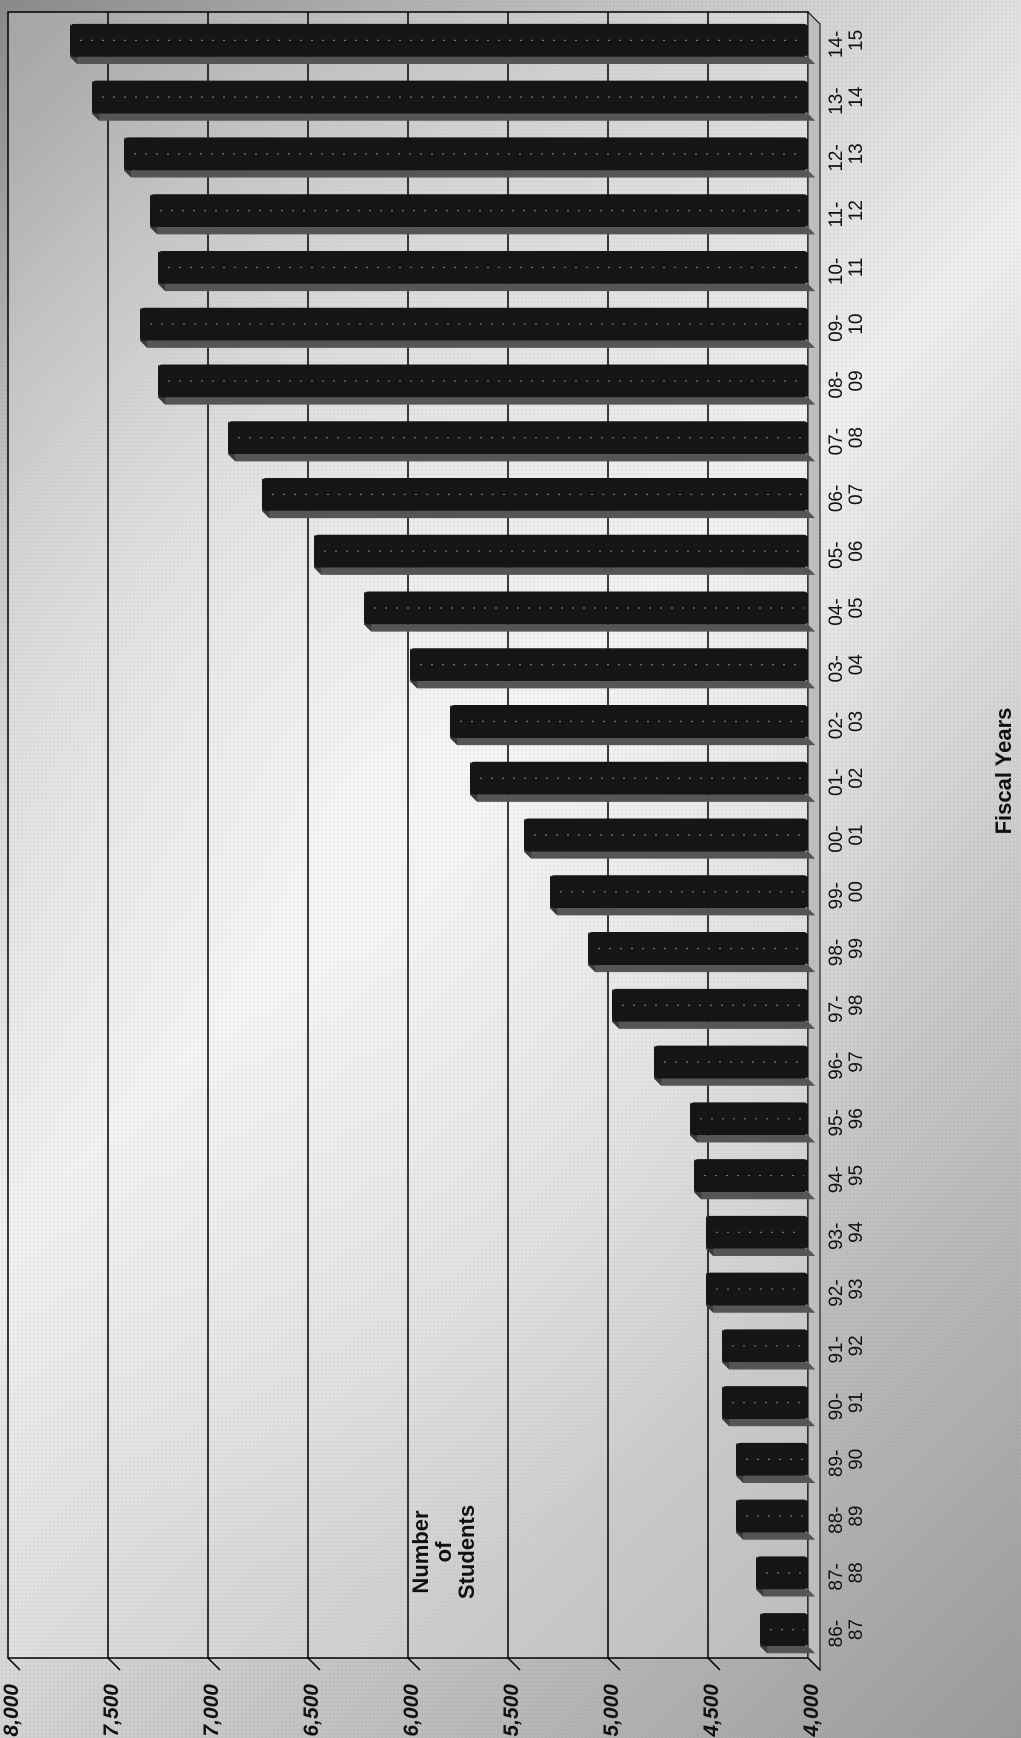 The height and width of the screenshot is (1738, 1021). What do you see at coordinates (856, 551) in the screenshot?
I see `category-label-end: 06` at bounding box center [856, 551].